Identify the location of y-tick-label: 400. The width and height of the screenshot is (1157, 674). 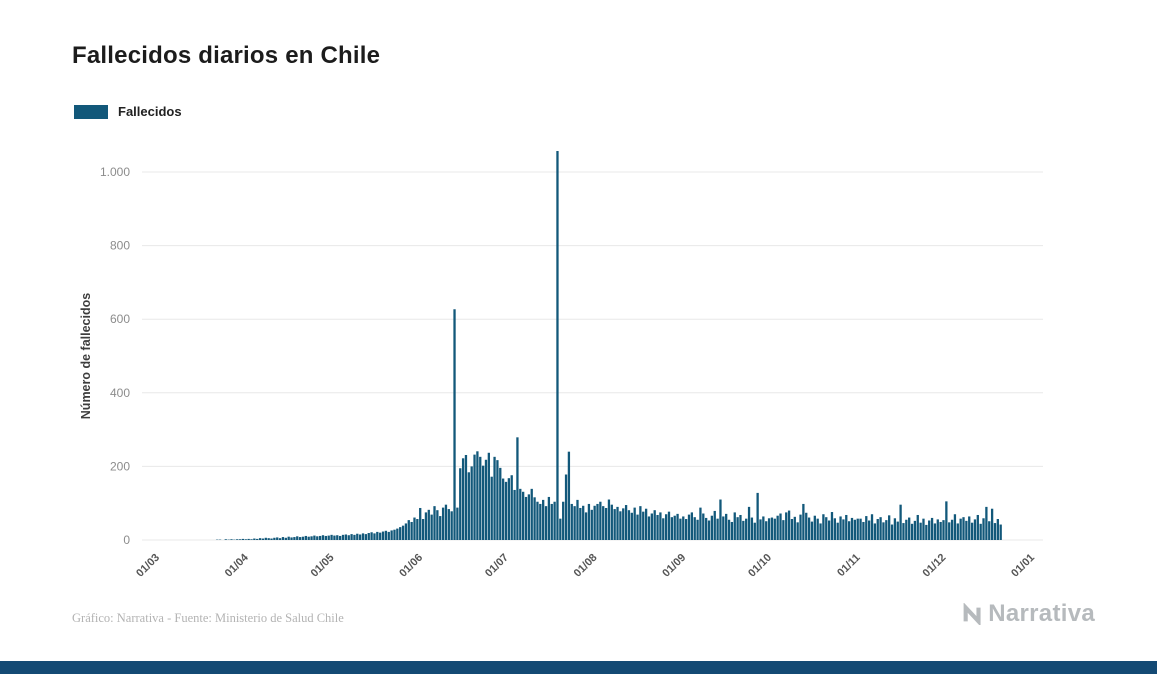
(120, 393).